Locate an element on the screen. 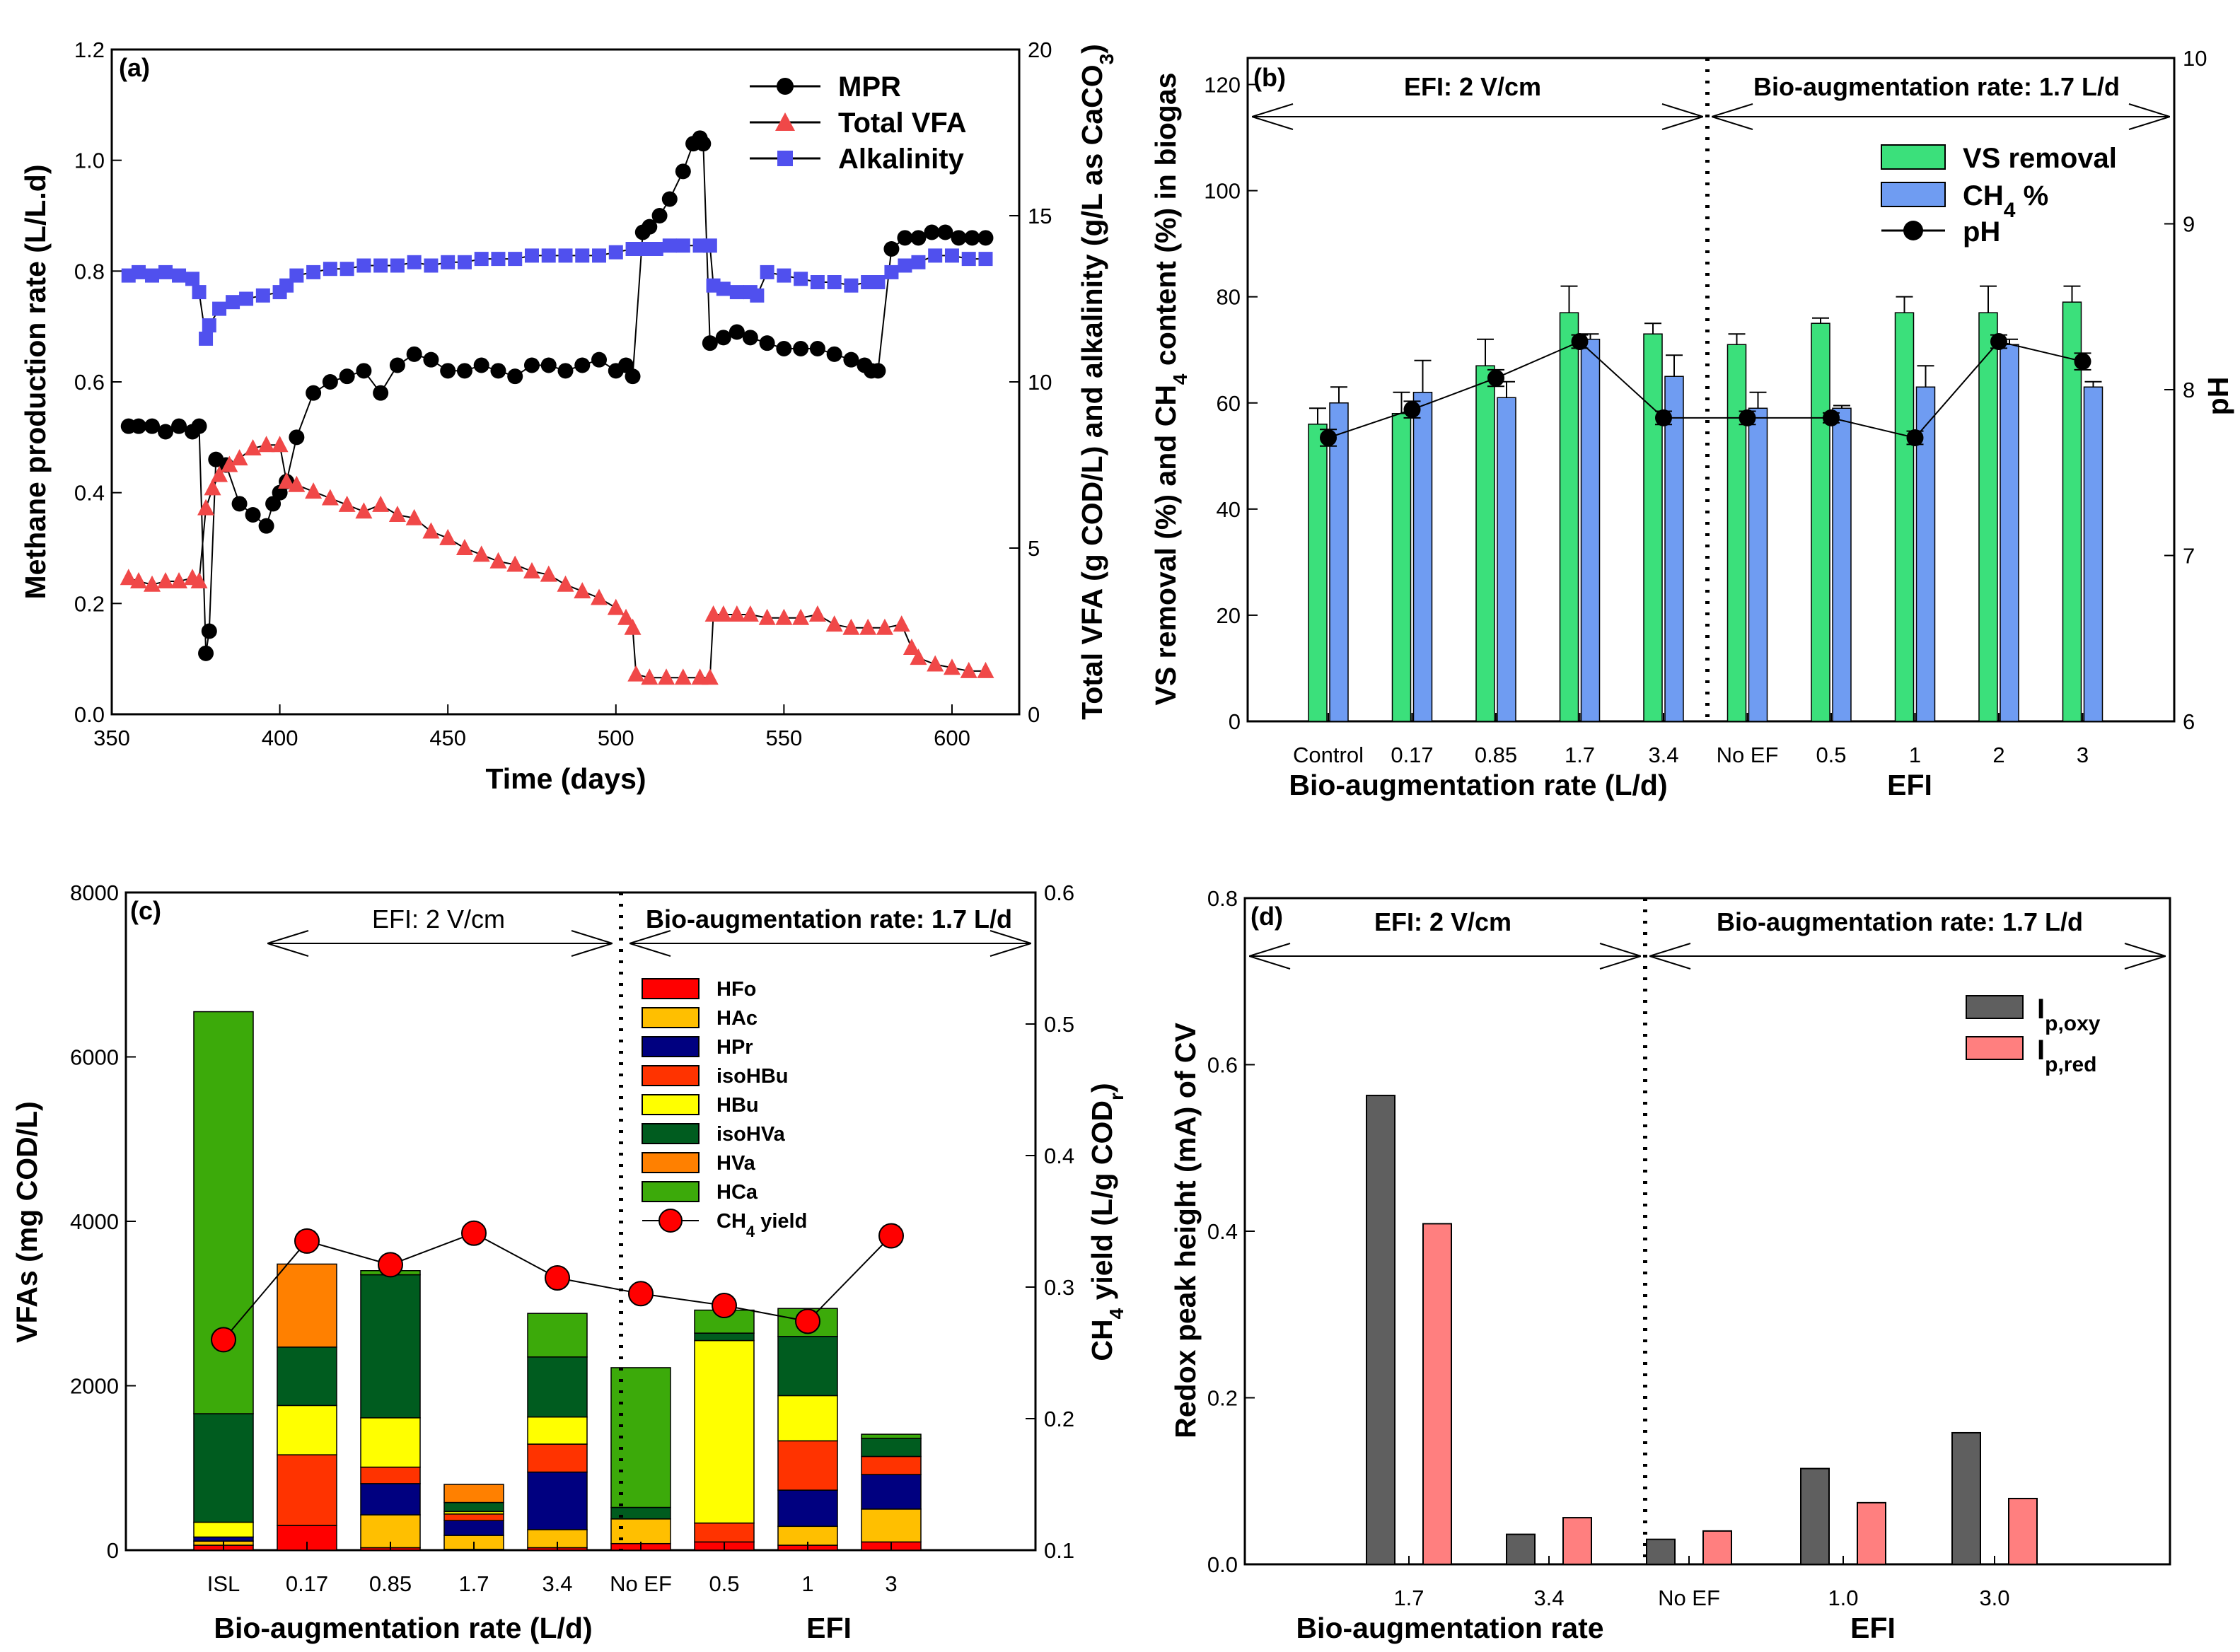 This screenshot has height=1652, width=2240. panel-c-right-tick-label: 0.5 is located at coordinates (1059, 1024).